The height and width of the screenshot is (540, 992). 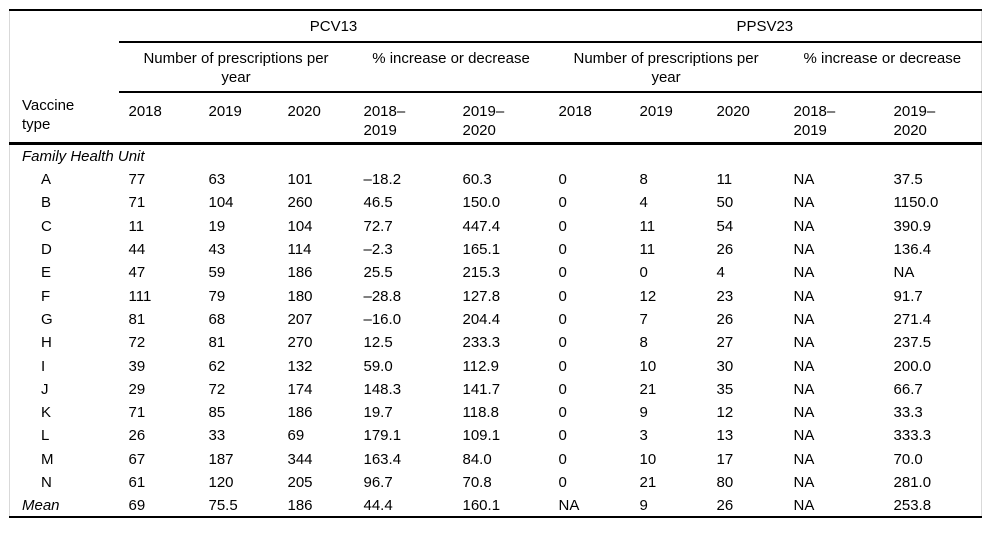 What do you see at coordinates (217, 319) in the screenshot?
I see `value-cell: 68` at bounding box center [217, 319].